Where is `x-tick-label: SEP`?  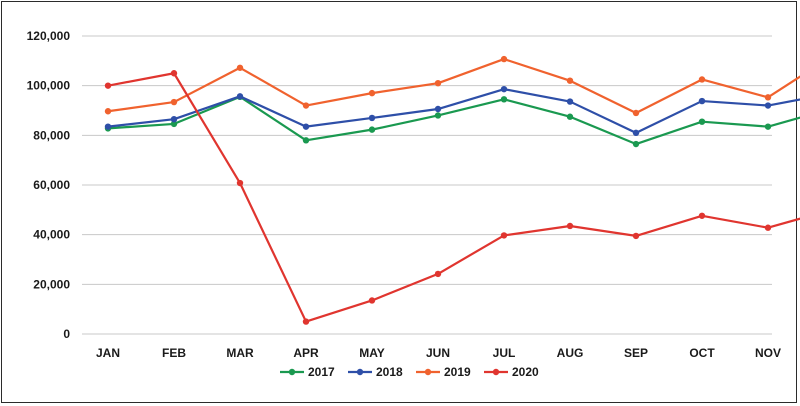 x-tick-label: SEP is located at coordinates (636, 353).